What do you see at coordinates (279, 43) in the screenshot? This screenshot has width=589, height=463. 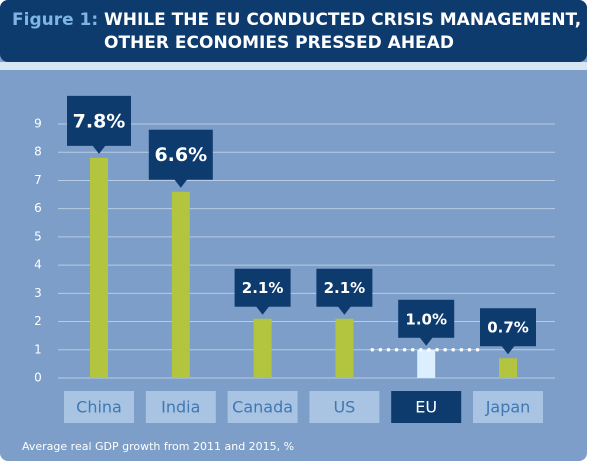 I see `chart-title: OTHER ECONOMIES PRESSED AHEAD` at bounding box center [279, 43].